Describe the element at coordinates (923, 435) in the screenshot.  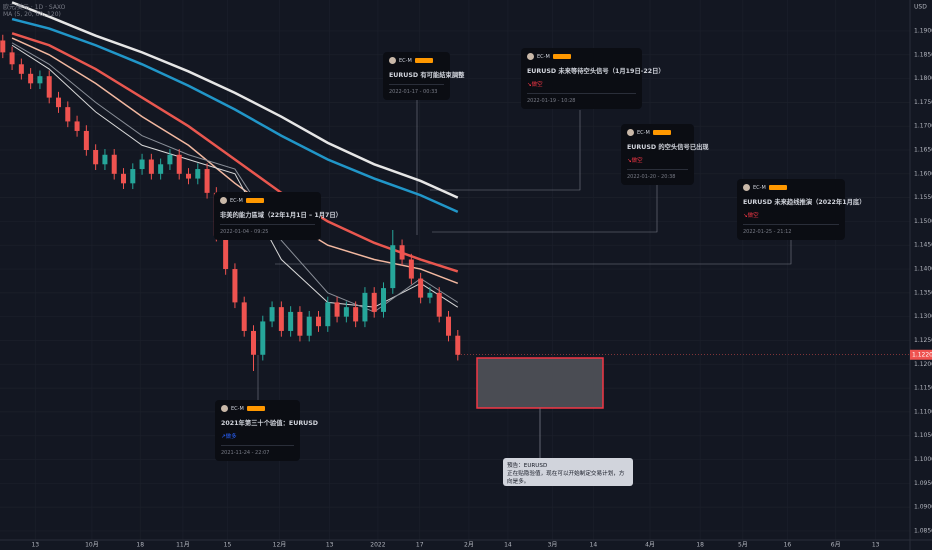
I see `y-tick-label: 1.10500` at that location.